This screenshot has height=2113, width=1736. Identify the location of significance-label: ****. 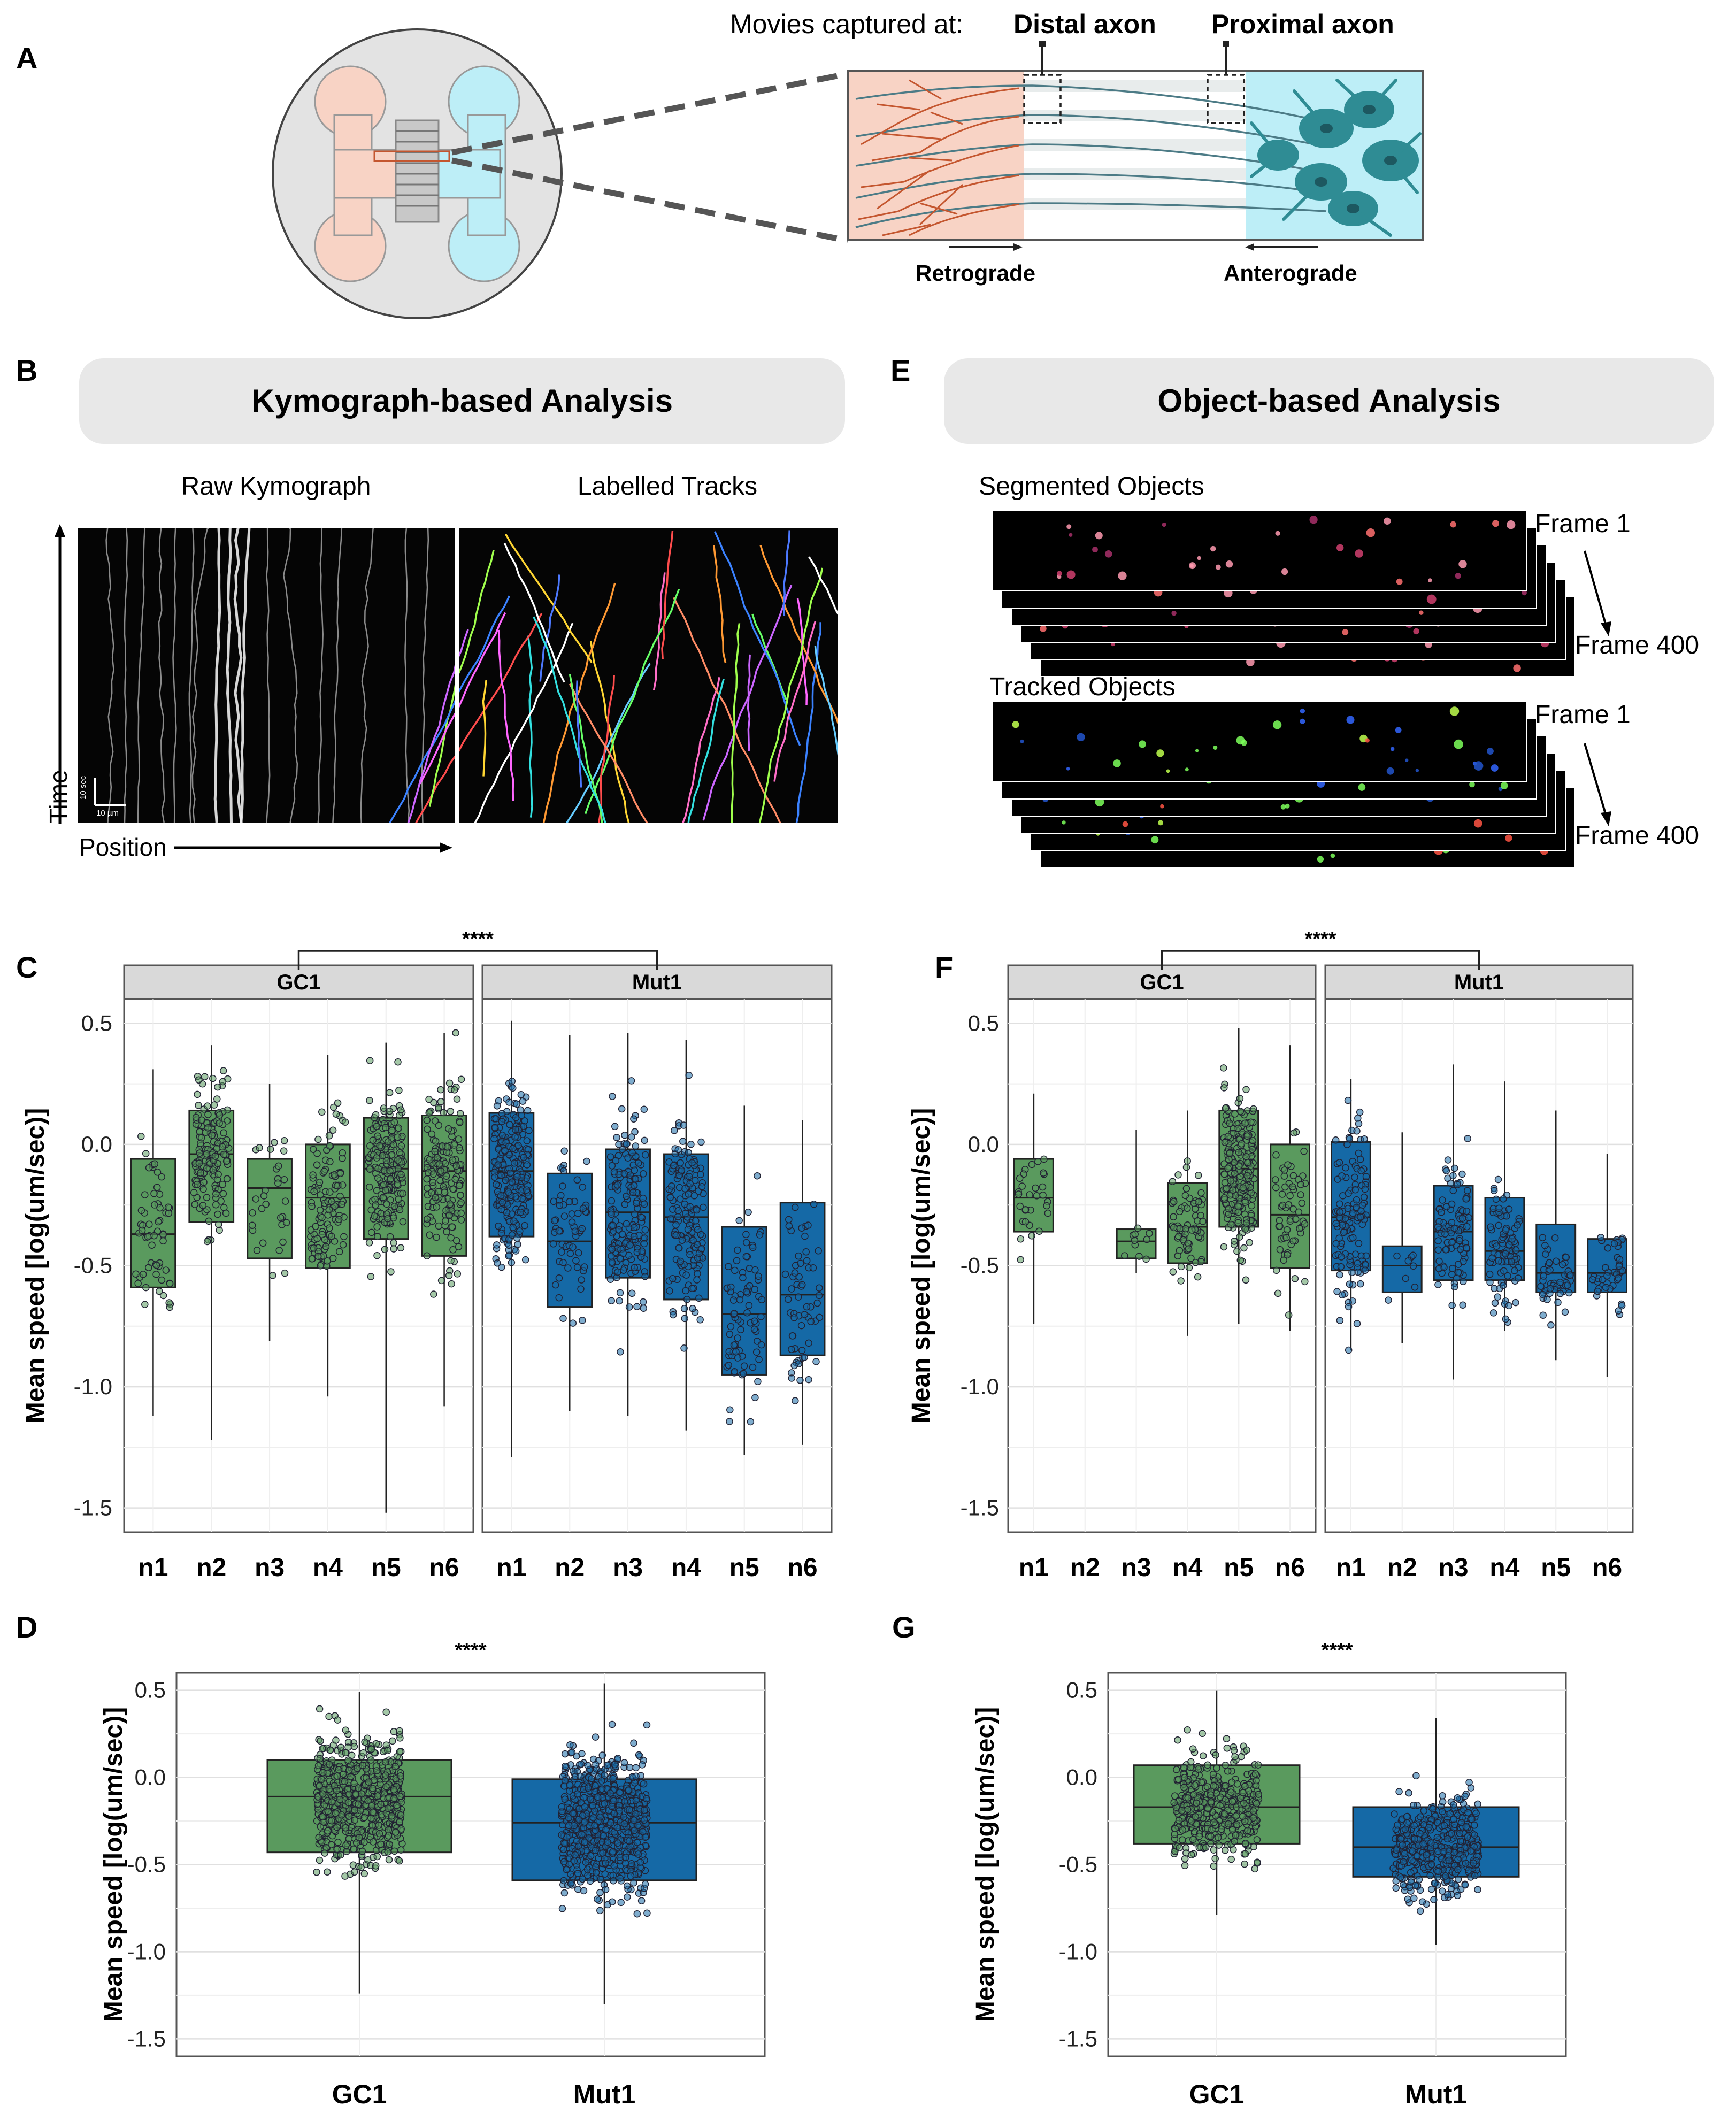
(471, 1650).